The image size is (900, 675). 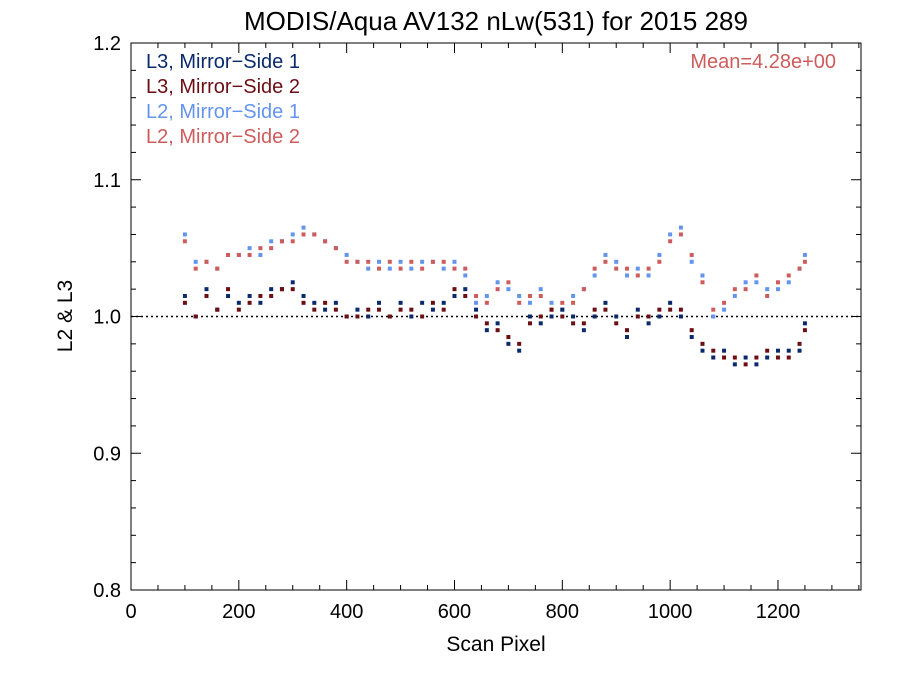 What do you see at coordinates (778, 612) in the screenshot?
I see `x-tick-label: 1200` at bounding box center [778, 612].